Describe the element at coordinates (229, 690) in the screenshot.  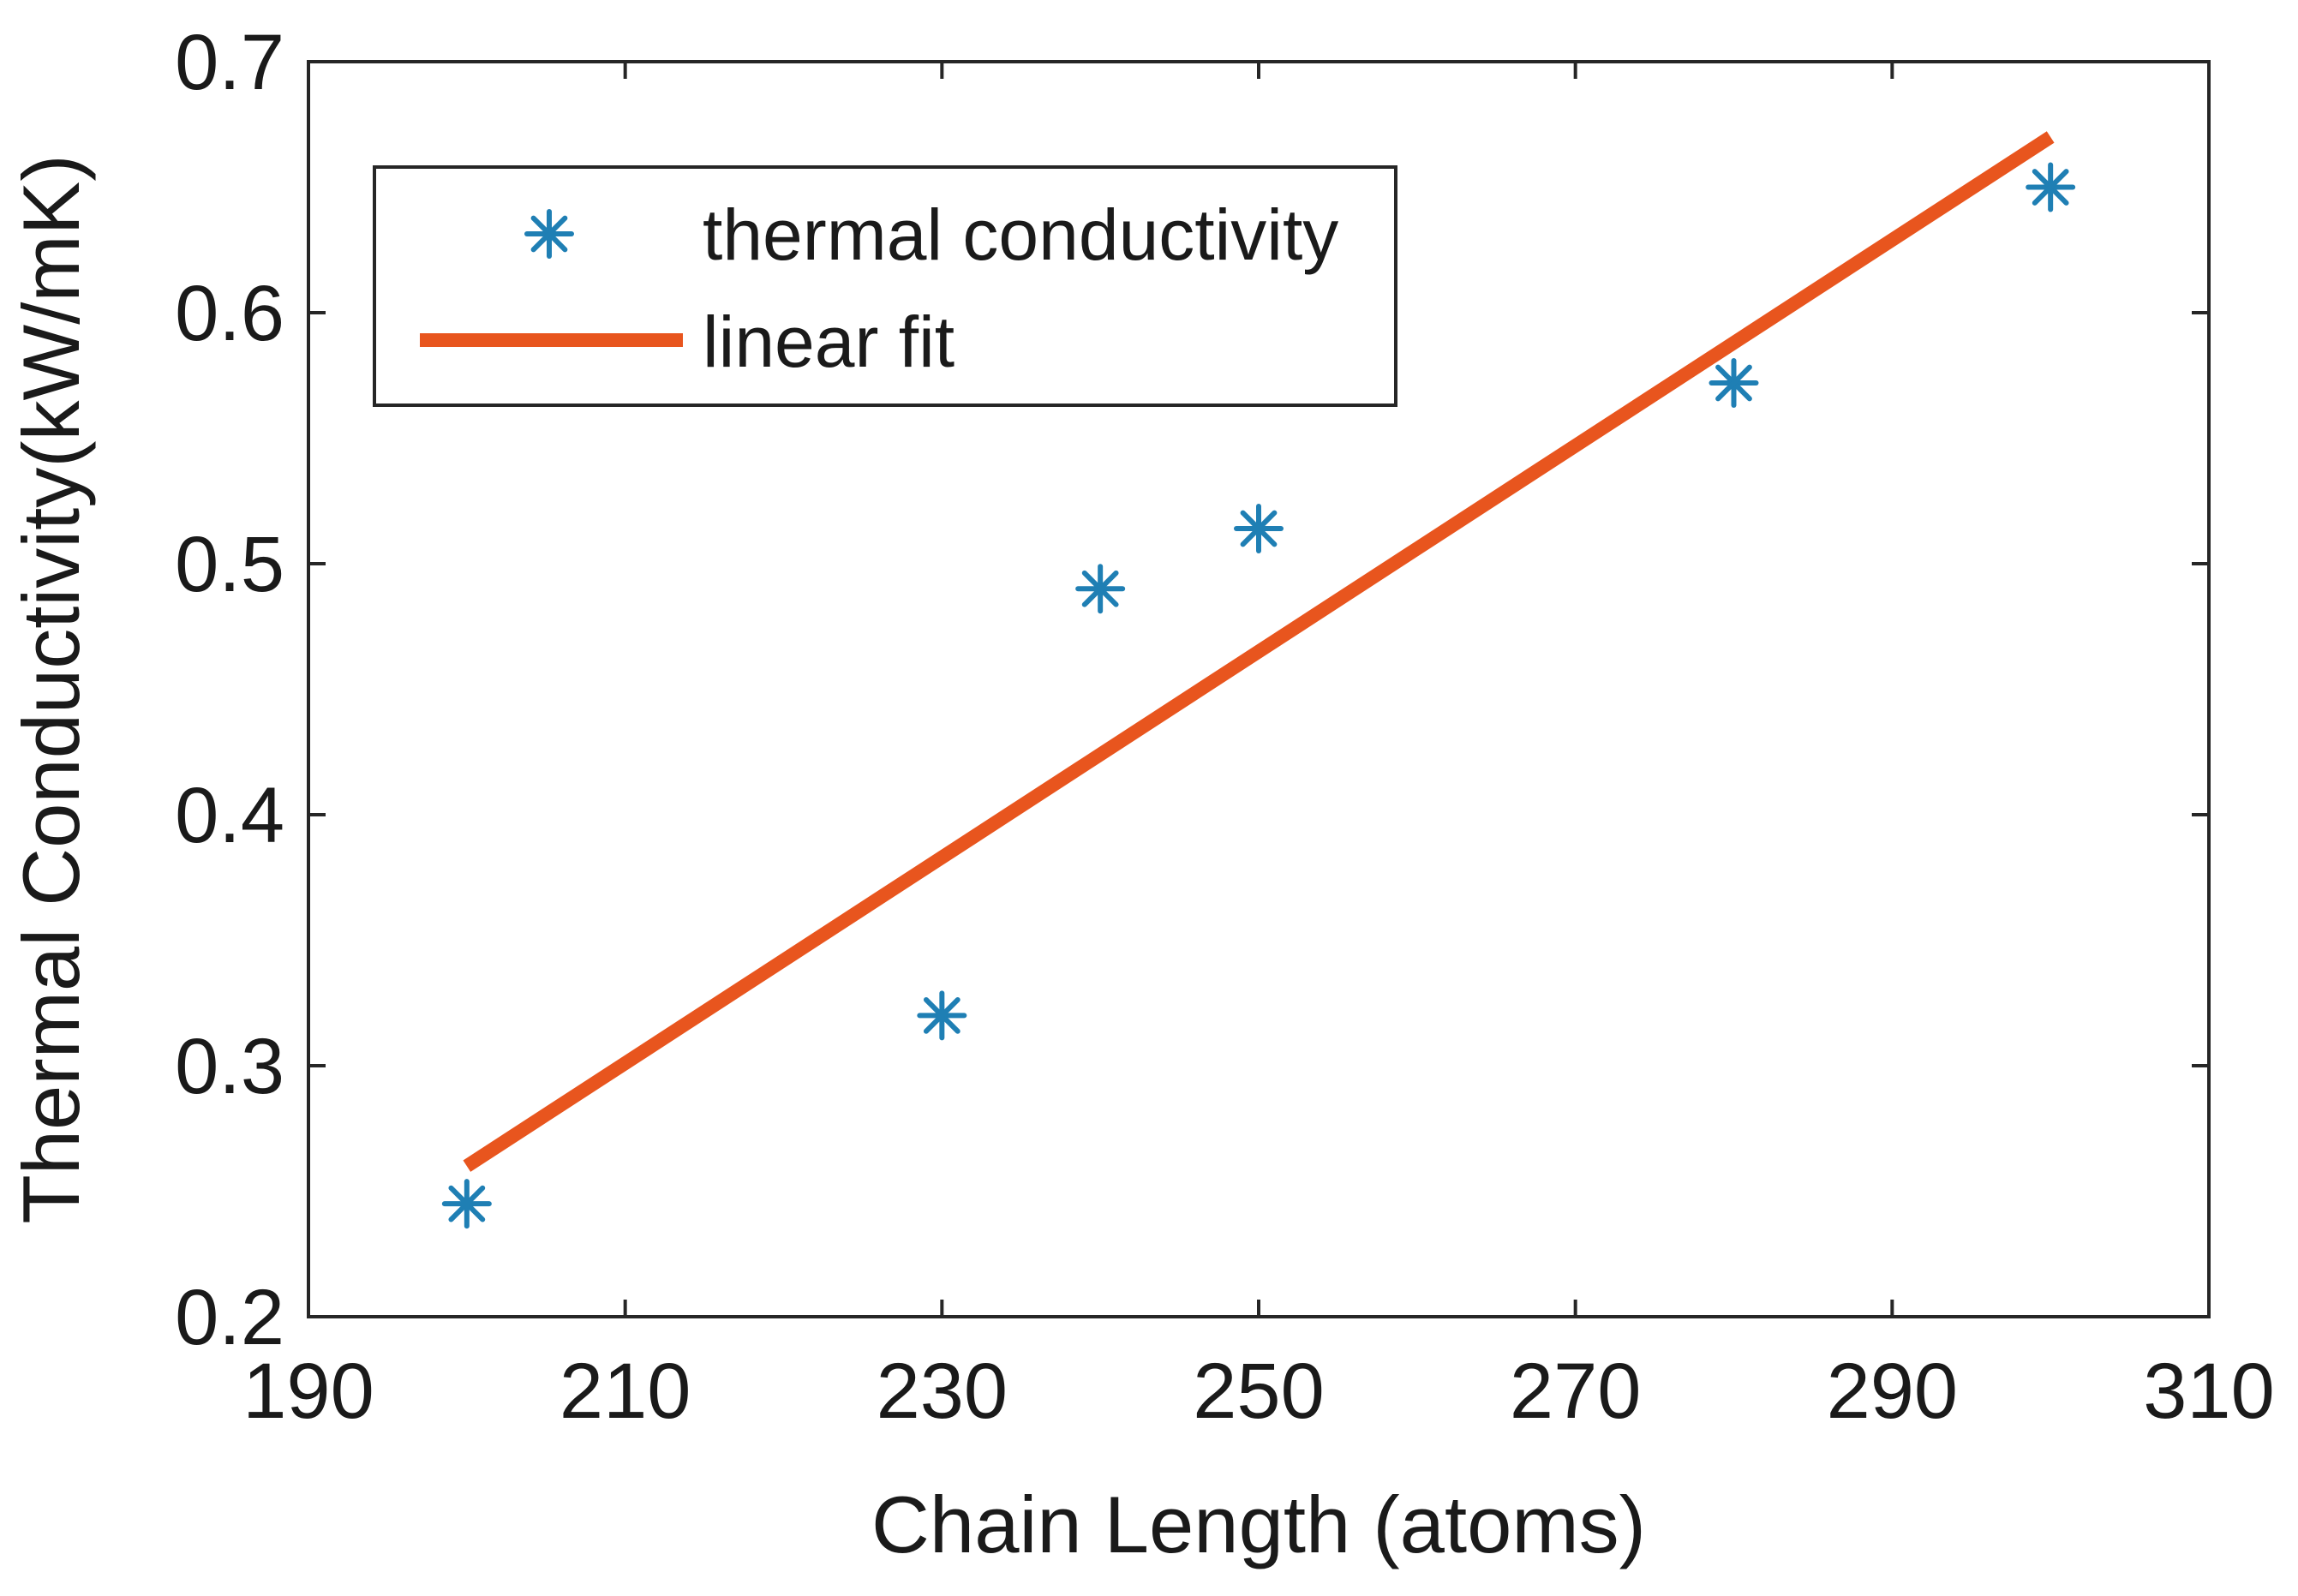
I see `y-tick-labels: 0.2 0.3 0.4 0.5 0.6 0.7` at that location.